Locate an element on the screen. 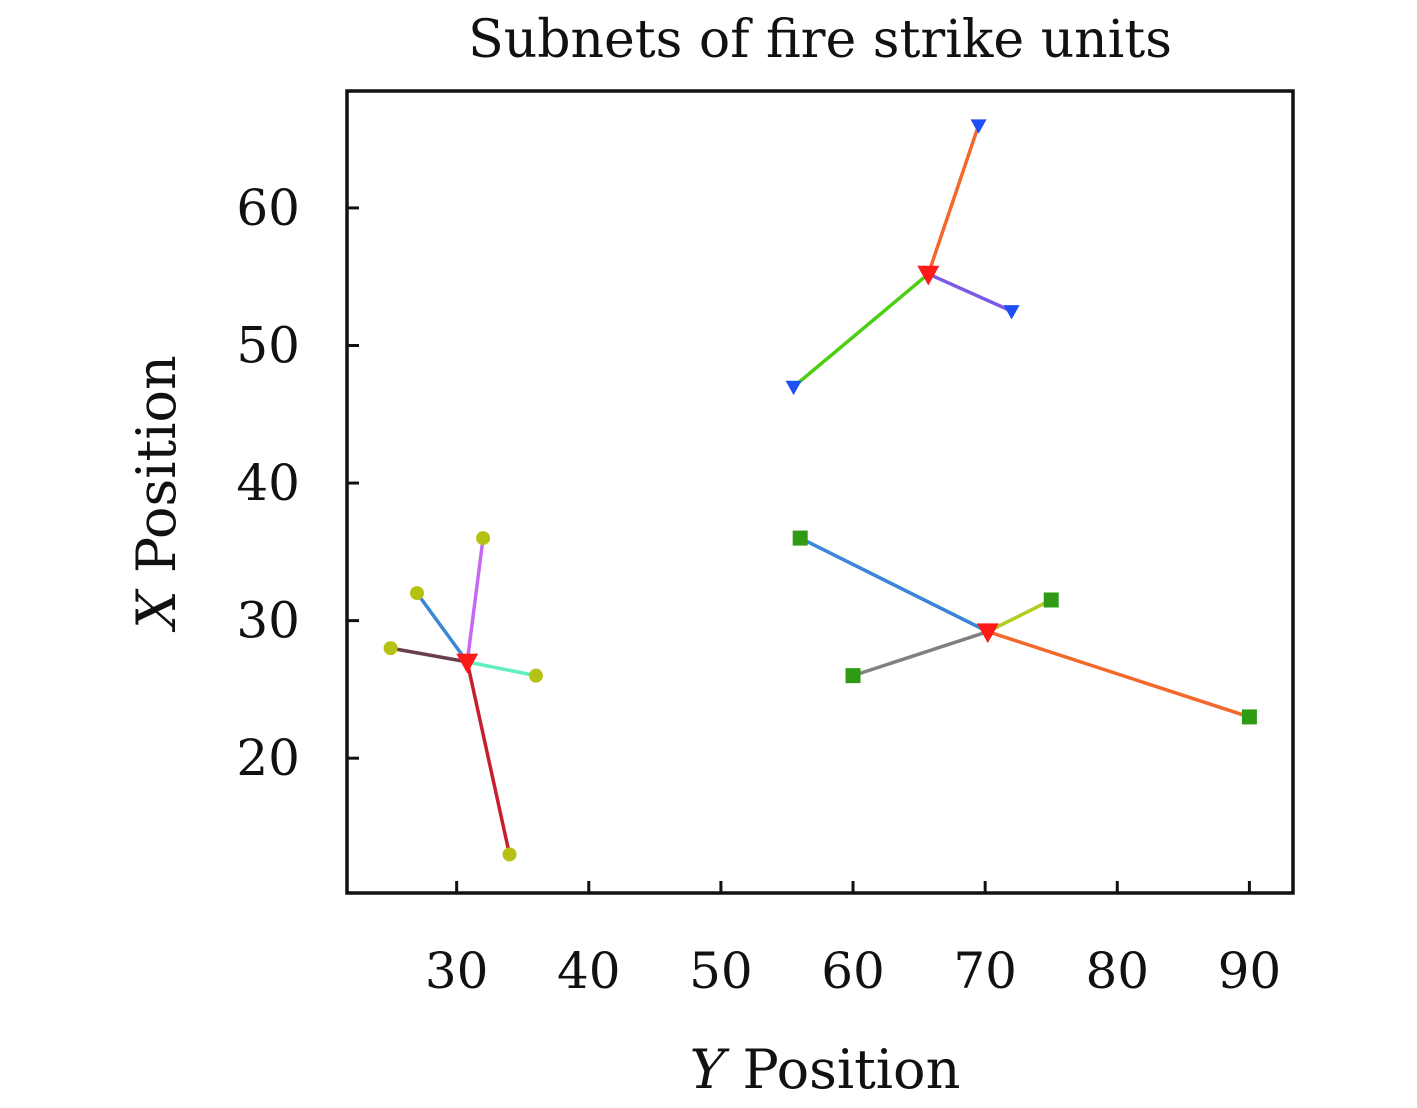  x-axis: 30 40 50 60 70 80 90 is located at coordinates (853, 940).